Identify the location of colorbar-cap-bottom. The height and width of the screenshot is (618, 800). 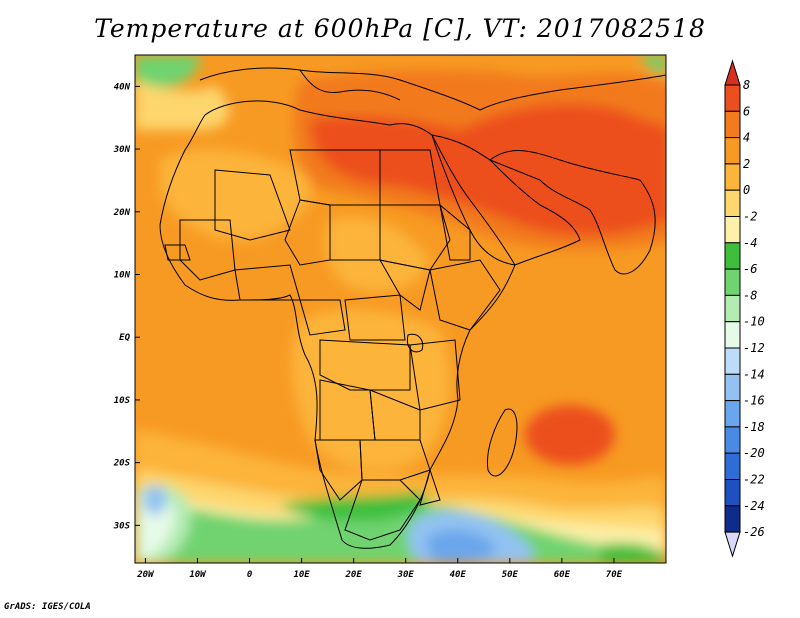
(732, 544).